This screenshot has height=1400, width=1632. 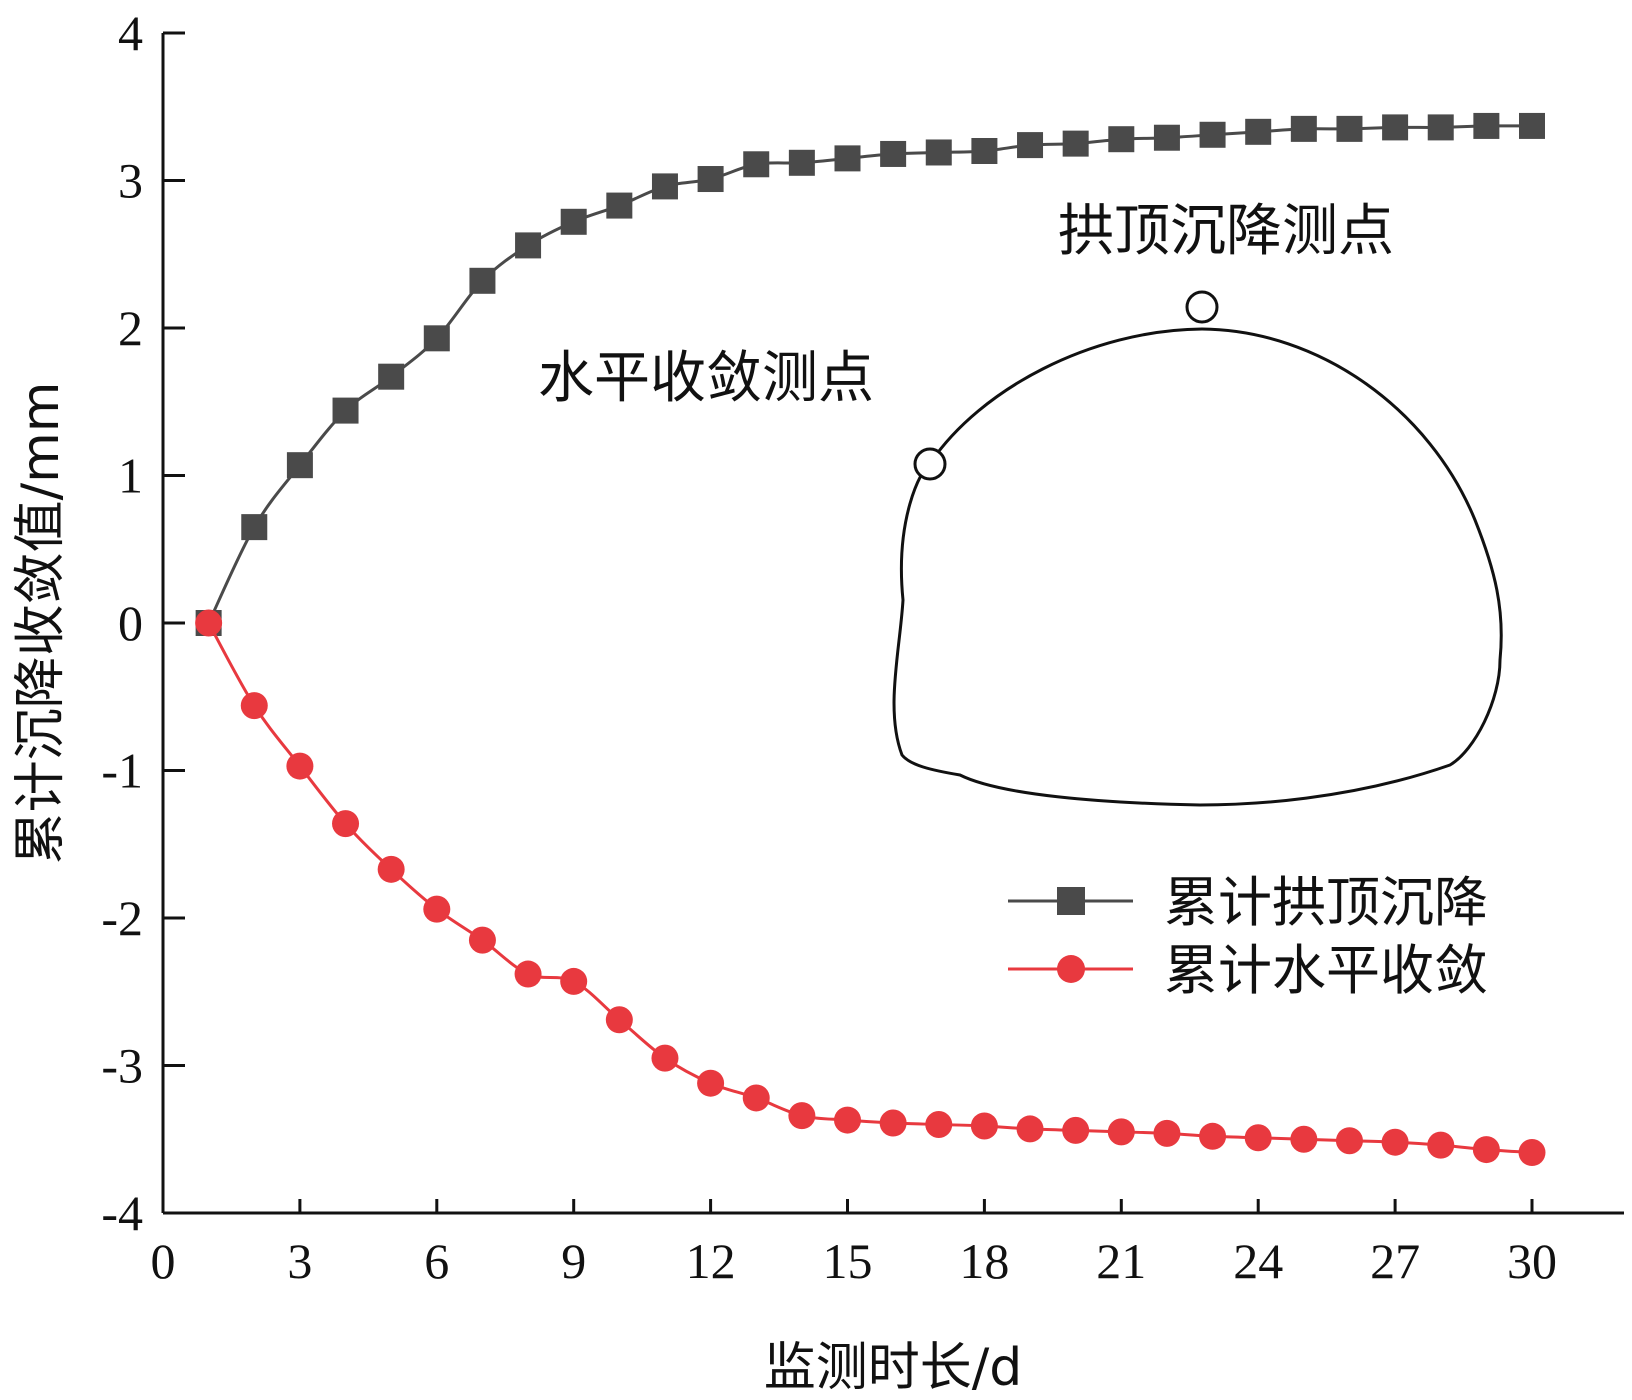 What do you see at coordinates (130, 328) in the screenshot?
I see `y-tick-label: 2` at bounding box center [130, 328].